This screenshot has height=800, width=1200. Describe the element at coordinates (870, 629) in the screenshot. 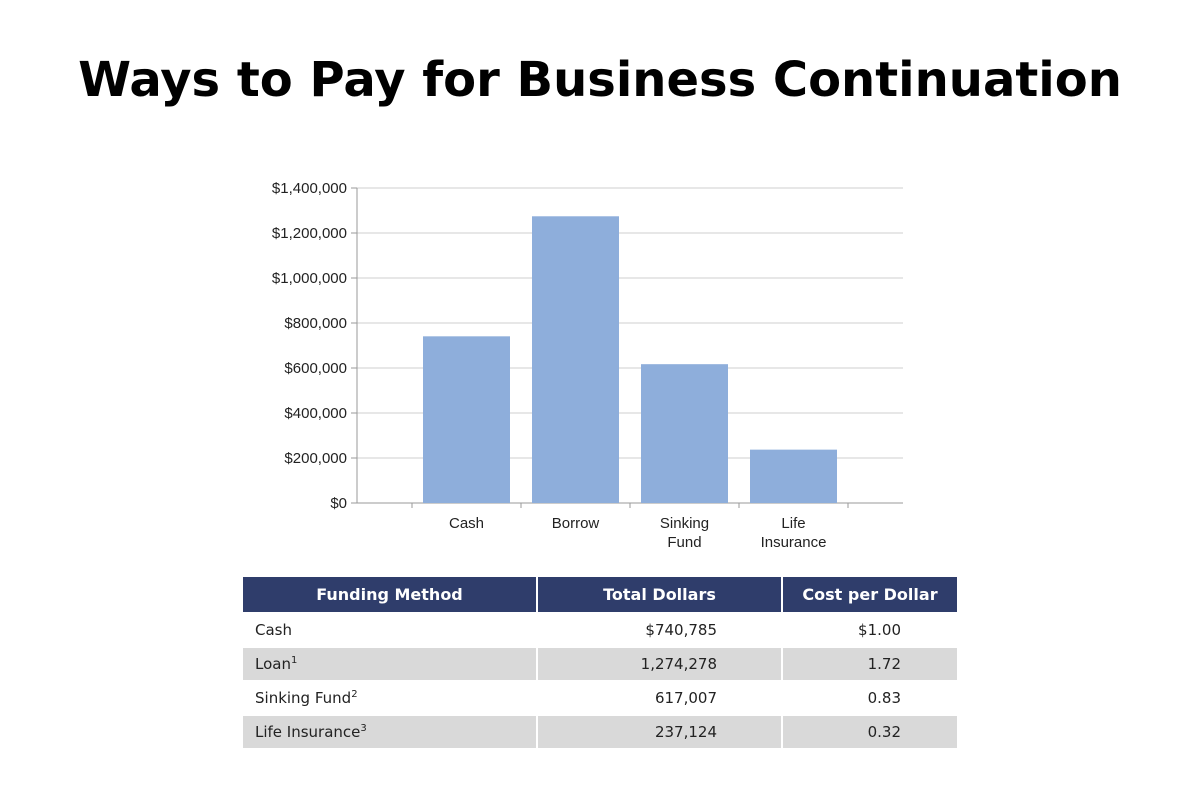

I see `cell-cost: $1.00` at that location.